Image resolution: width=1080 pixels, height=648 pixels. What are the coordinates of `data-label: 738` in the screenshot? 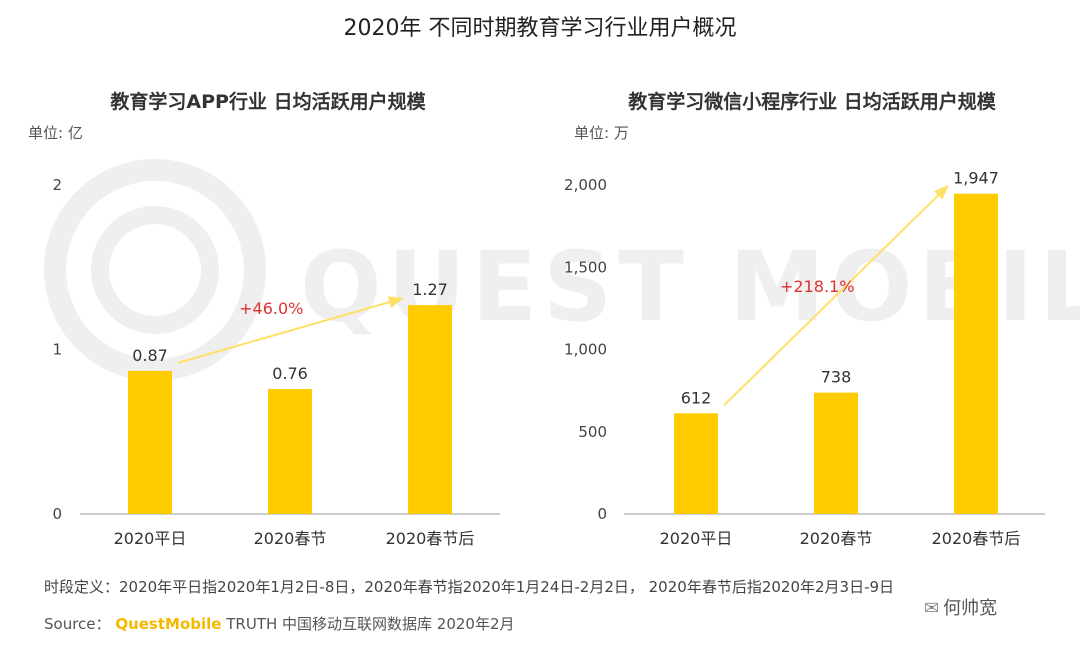 It's located at (836, 377).